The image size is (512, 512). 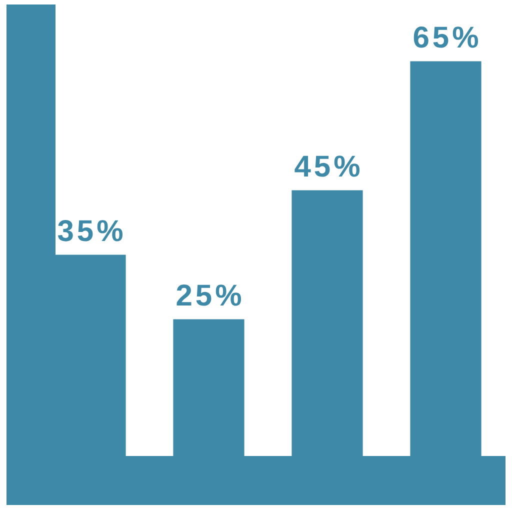 I want to click on data-label: 25%, so click(x=210, y=295).